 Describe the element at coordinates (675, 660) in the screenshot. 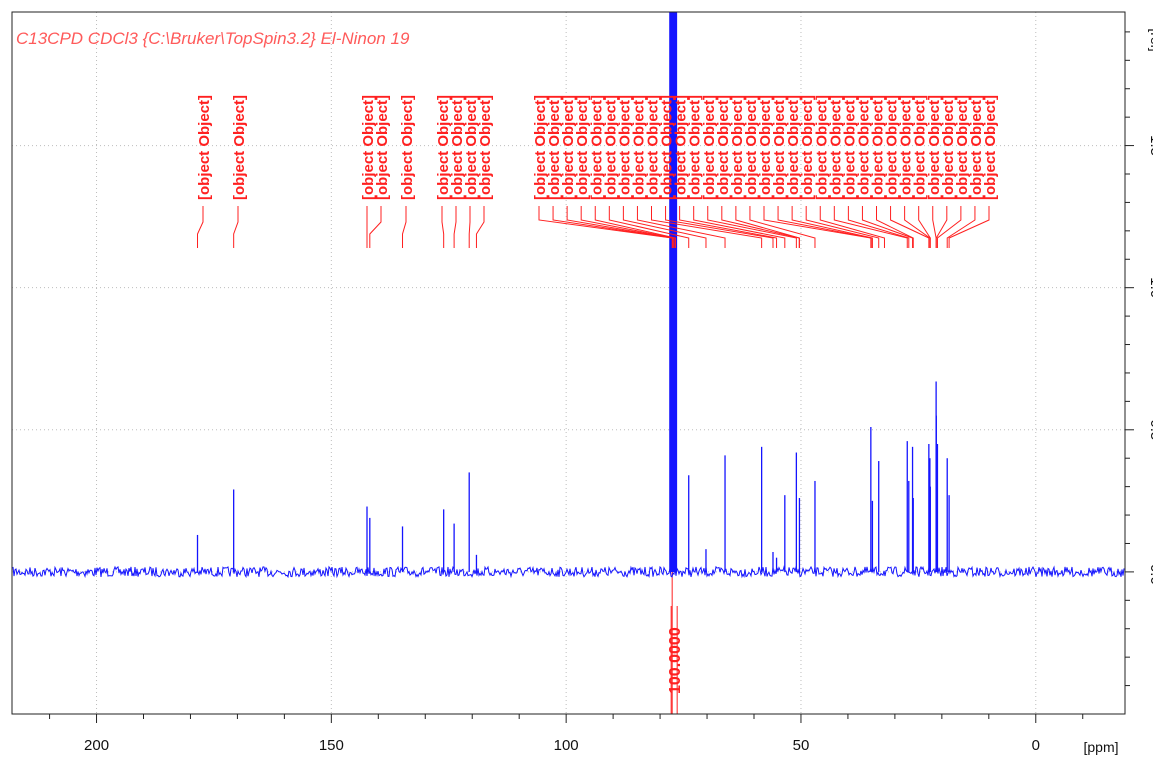

I see `integral-label: 100.0000` at that location.